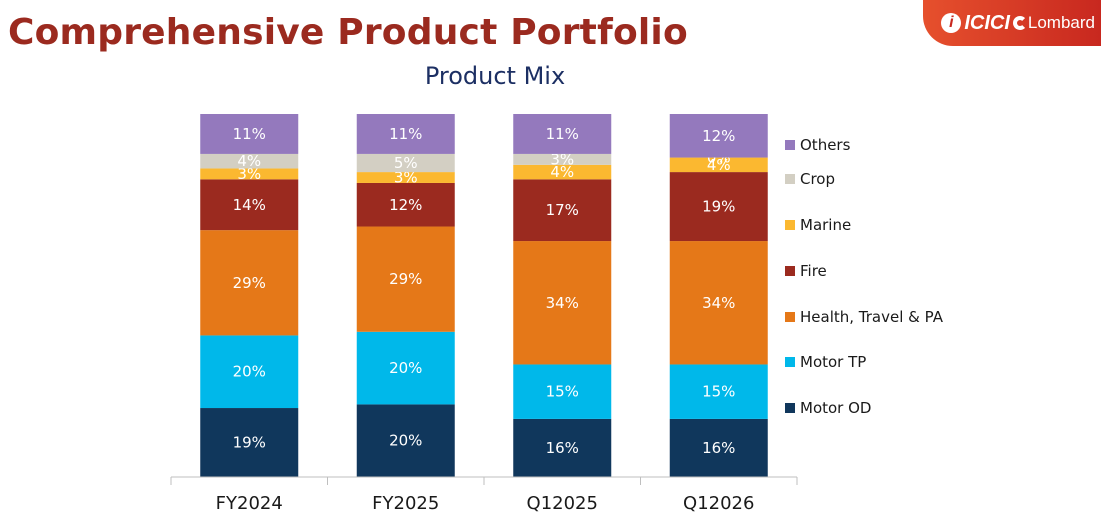 The width and height of the screenshot is (1101, 514). Describe the element at coordinates (871, 316) in the screenshot. I see `legend-label: Health, Travel & PA` at that location.